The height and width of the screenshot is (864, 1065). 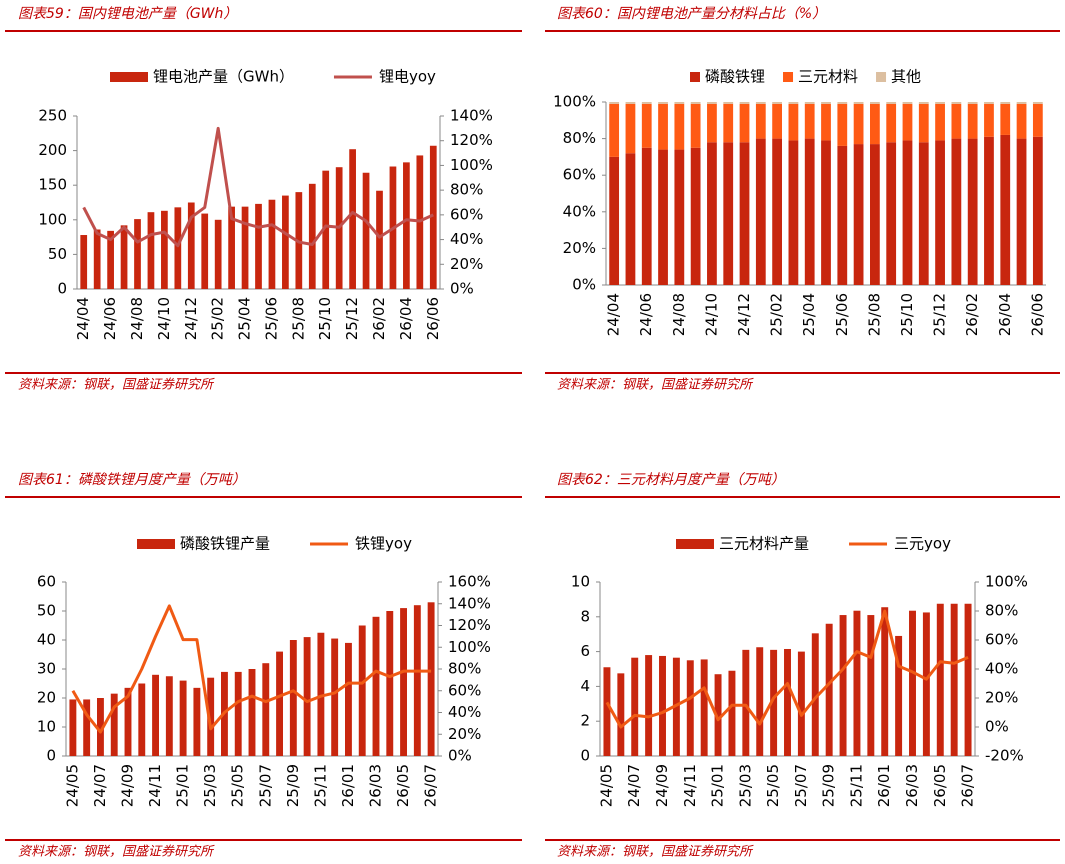 I want to click on y-tick-label: 140%, so click(x=469, y=603).